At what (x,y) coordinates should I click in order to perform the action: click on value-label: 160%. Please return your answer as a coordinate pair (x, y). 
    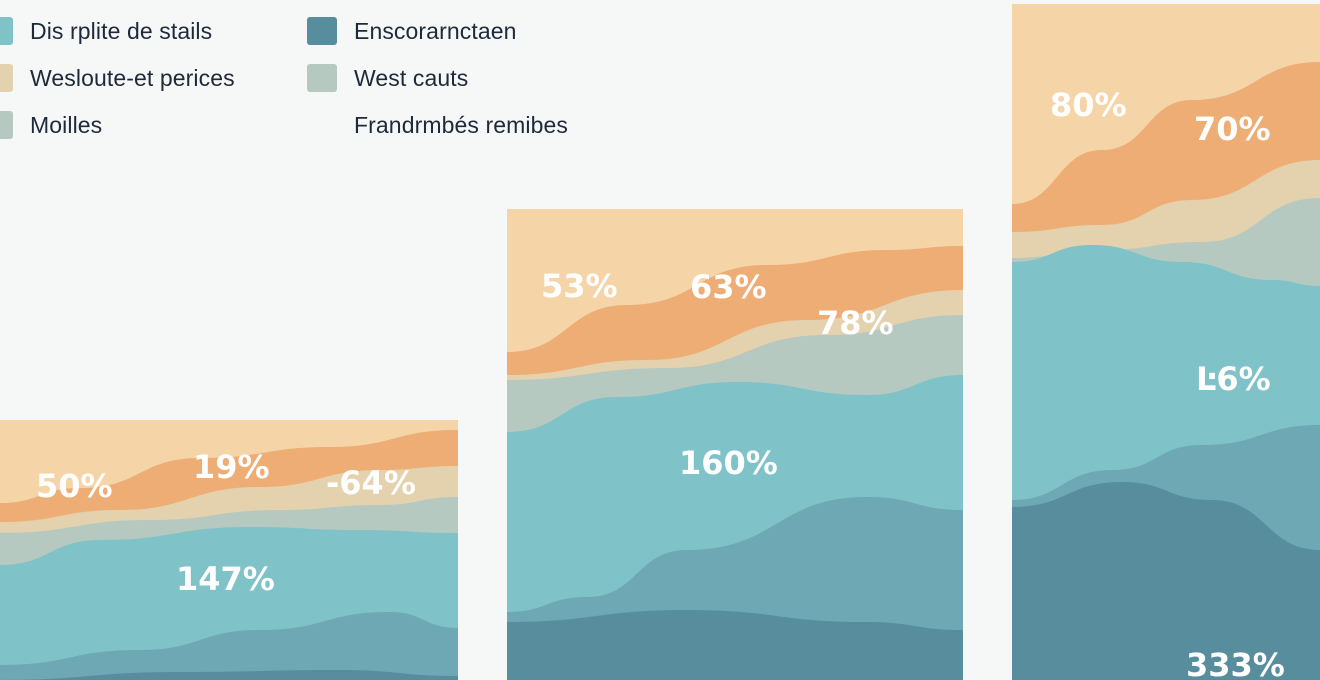
    Looking at the image, I should click on (728, 463).